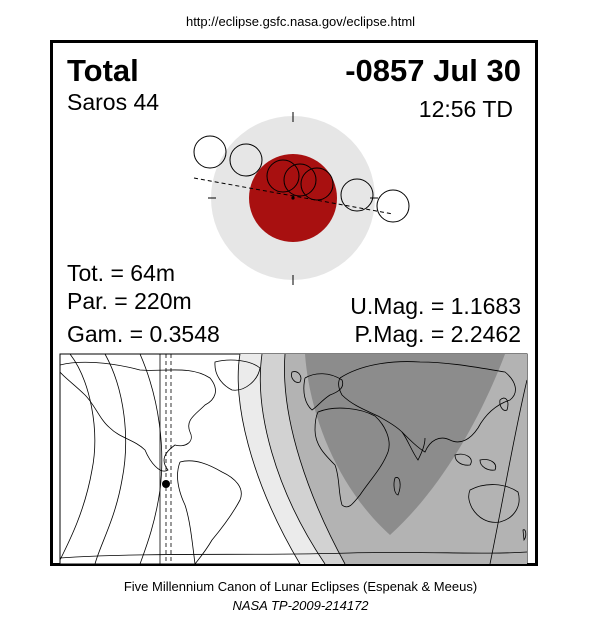 This screenshot has height=640, width=601. What do you see at coordinates (166, 484) in the screenshot?
I see `greatest-eclipse-point` at bounding box center [166, 484].